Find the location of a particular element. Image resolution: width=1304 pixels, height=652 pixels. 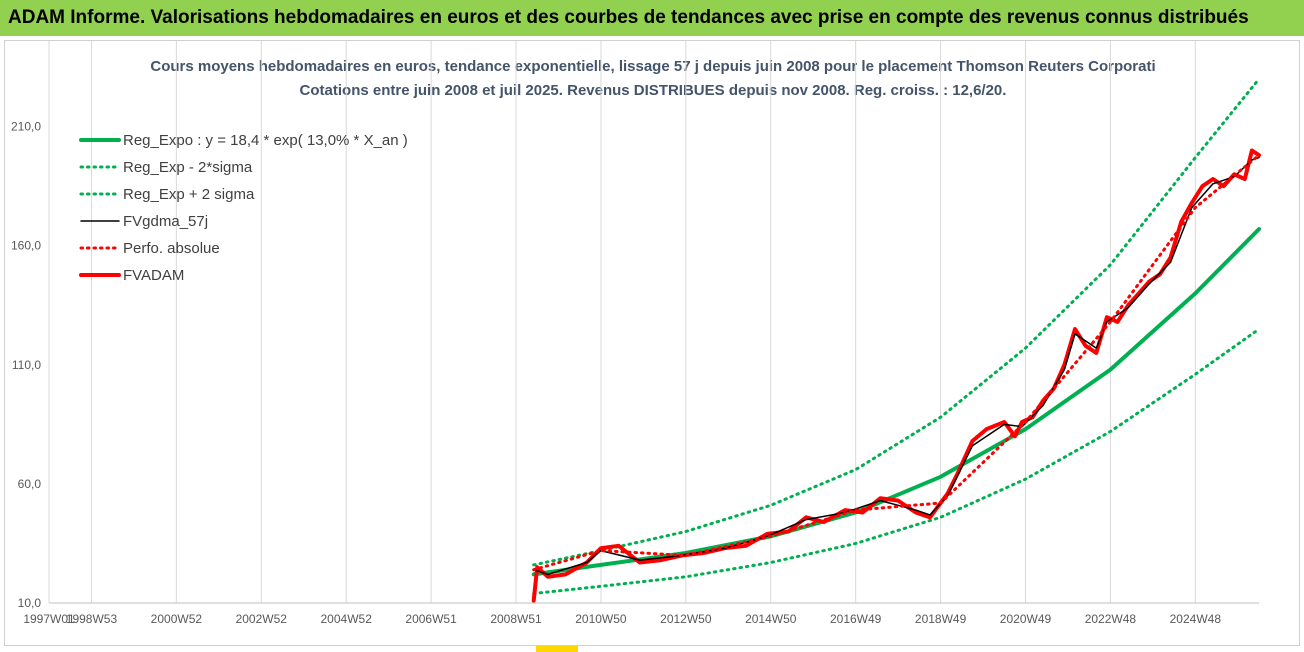

legend-label: Perfo. absolue is located at coordinates (171, 248).